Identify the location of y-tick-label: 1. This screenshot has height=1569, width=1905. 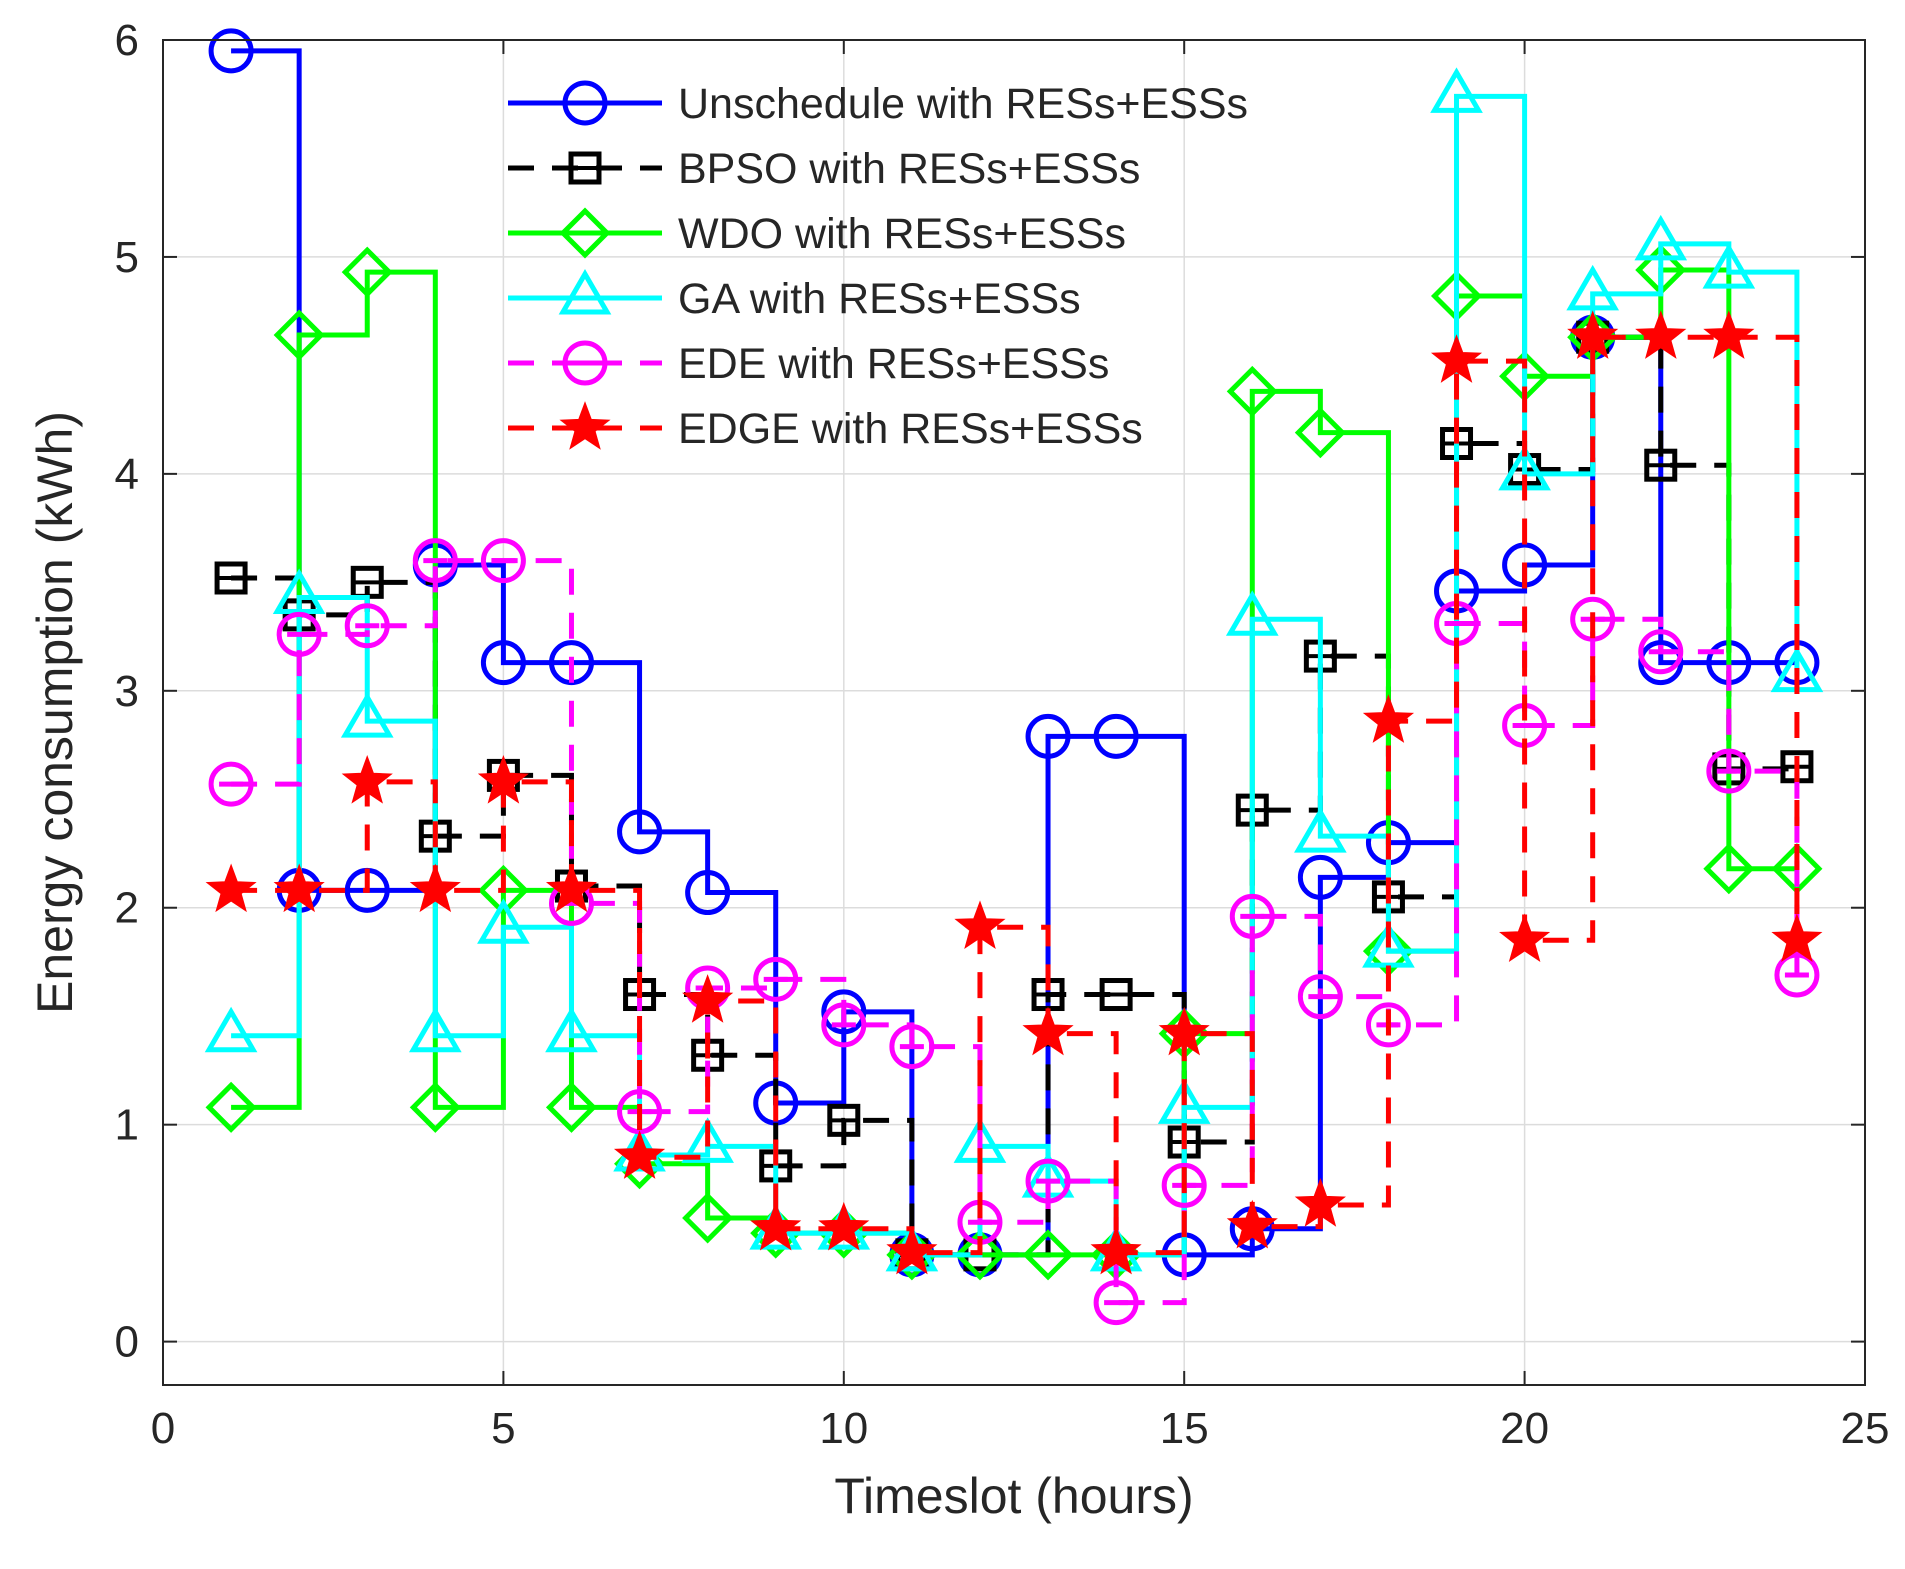
(127, 1125).